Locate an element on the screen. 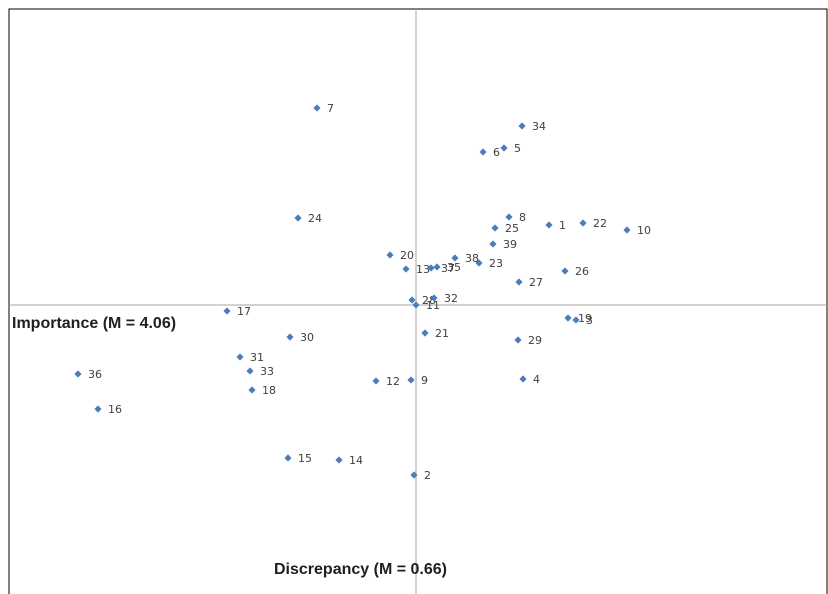  point-label-37: 37 is located at coordinates (448, 268).